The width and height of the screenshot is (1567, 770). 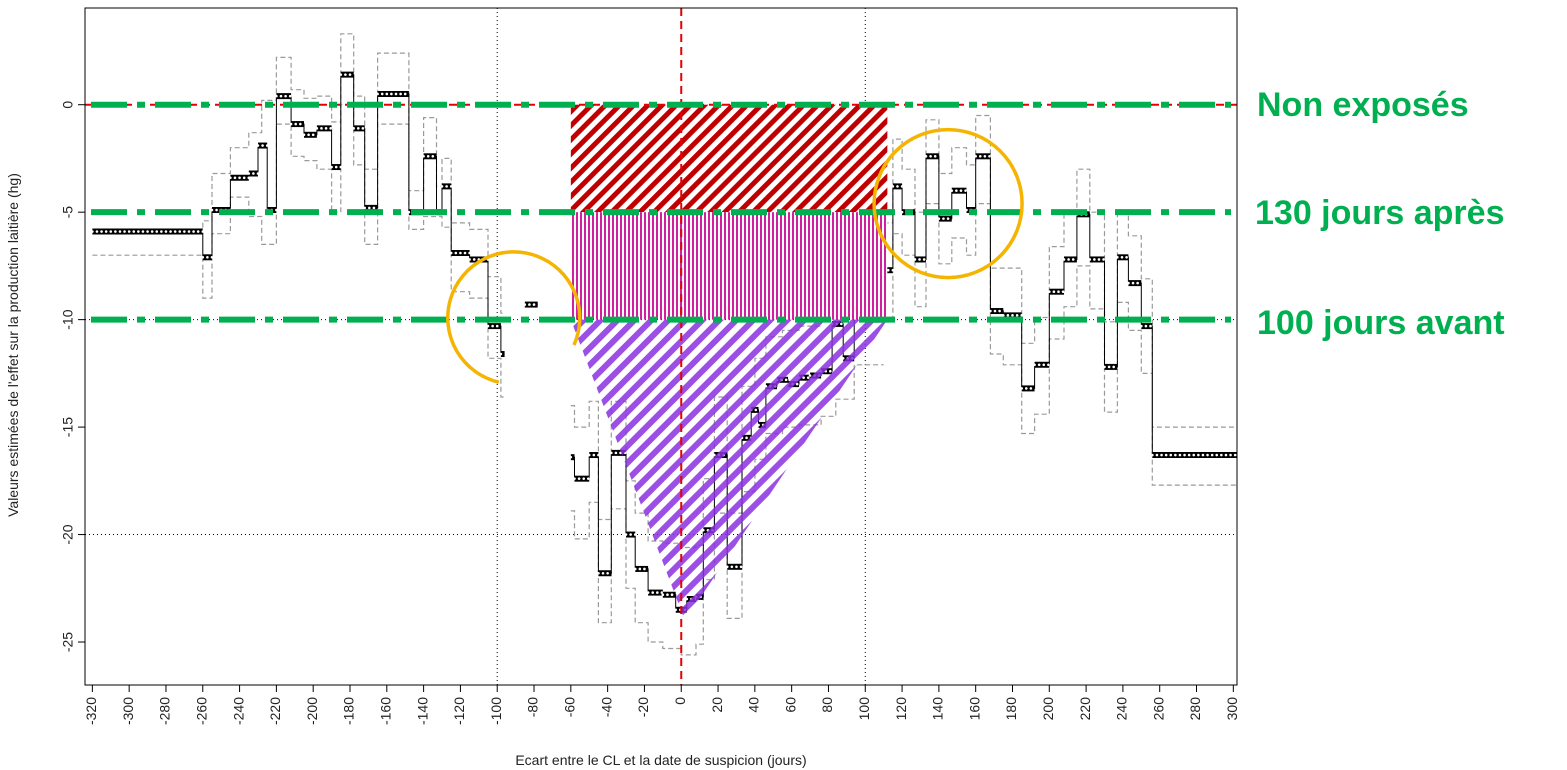 I want to click on x-tick-label: -300, so click(x=128, y=711).